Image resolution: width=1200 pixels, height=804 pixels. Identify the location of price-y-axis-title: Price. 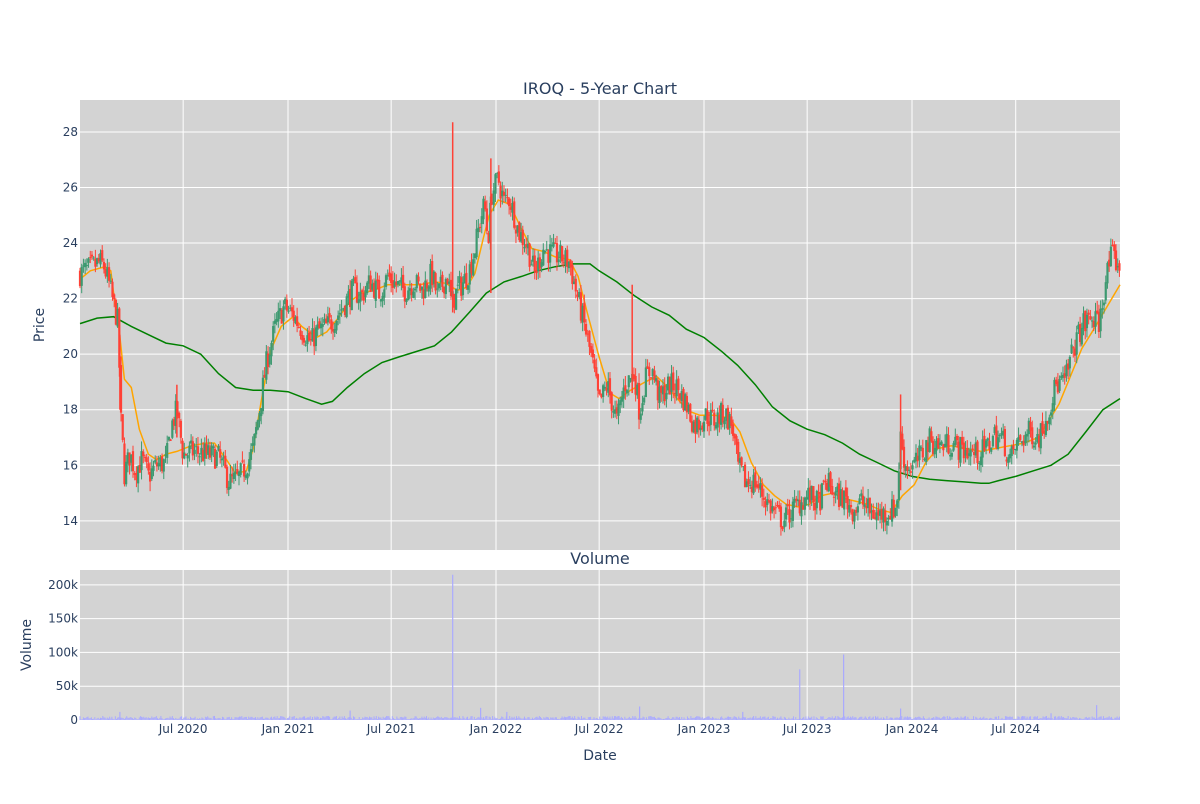
(40, 325).